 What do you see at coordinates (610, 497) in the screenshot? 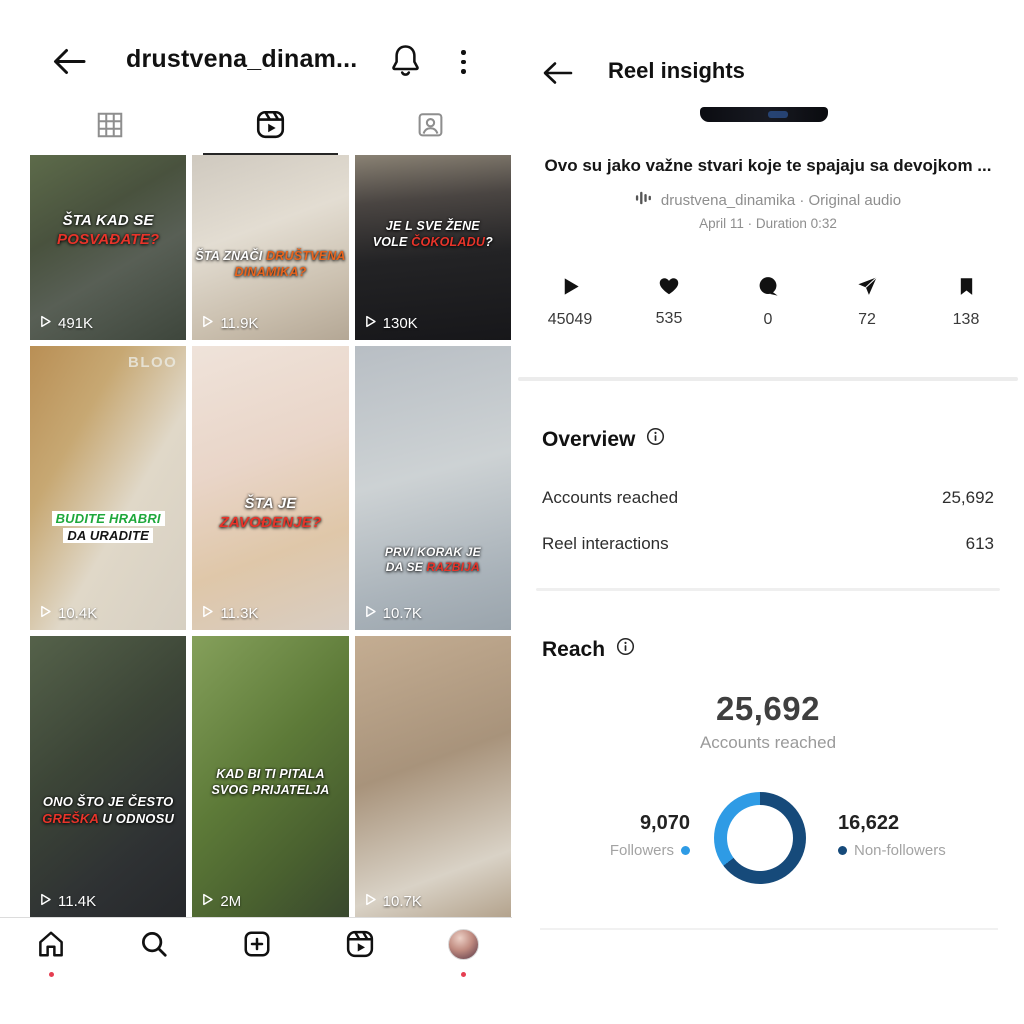
I see `overview-row-label: Accounts reached` at bounding box center [610, 497].